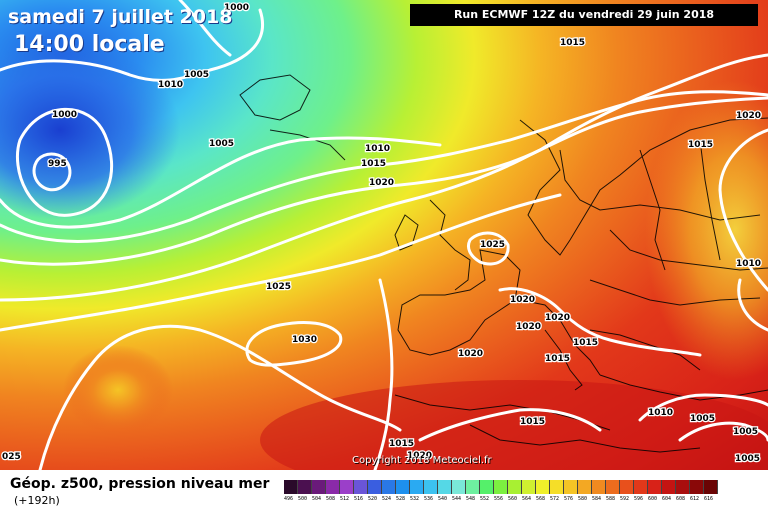 Image resolution: width=768 pixels, height=512 pixels. I want to click on scale-label: 600, so click(653, 499).